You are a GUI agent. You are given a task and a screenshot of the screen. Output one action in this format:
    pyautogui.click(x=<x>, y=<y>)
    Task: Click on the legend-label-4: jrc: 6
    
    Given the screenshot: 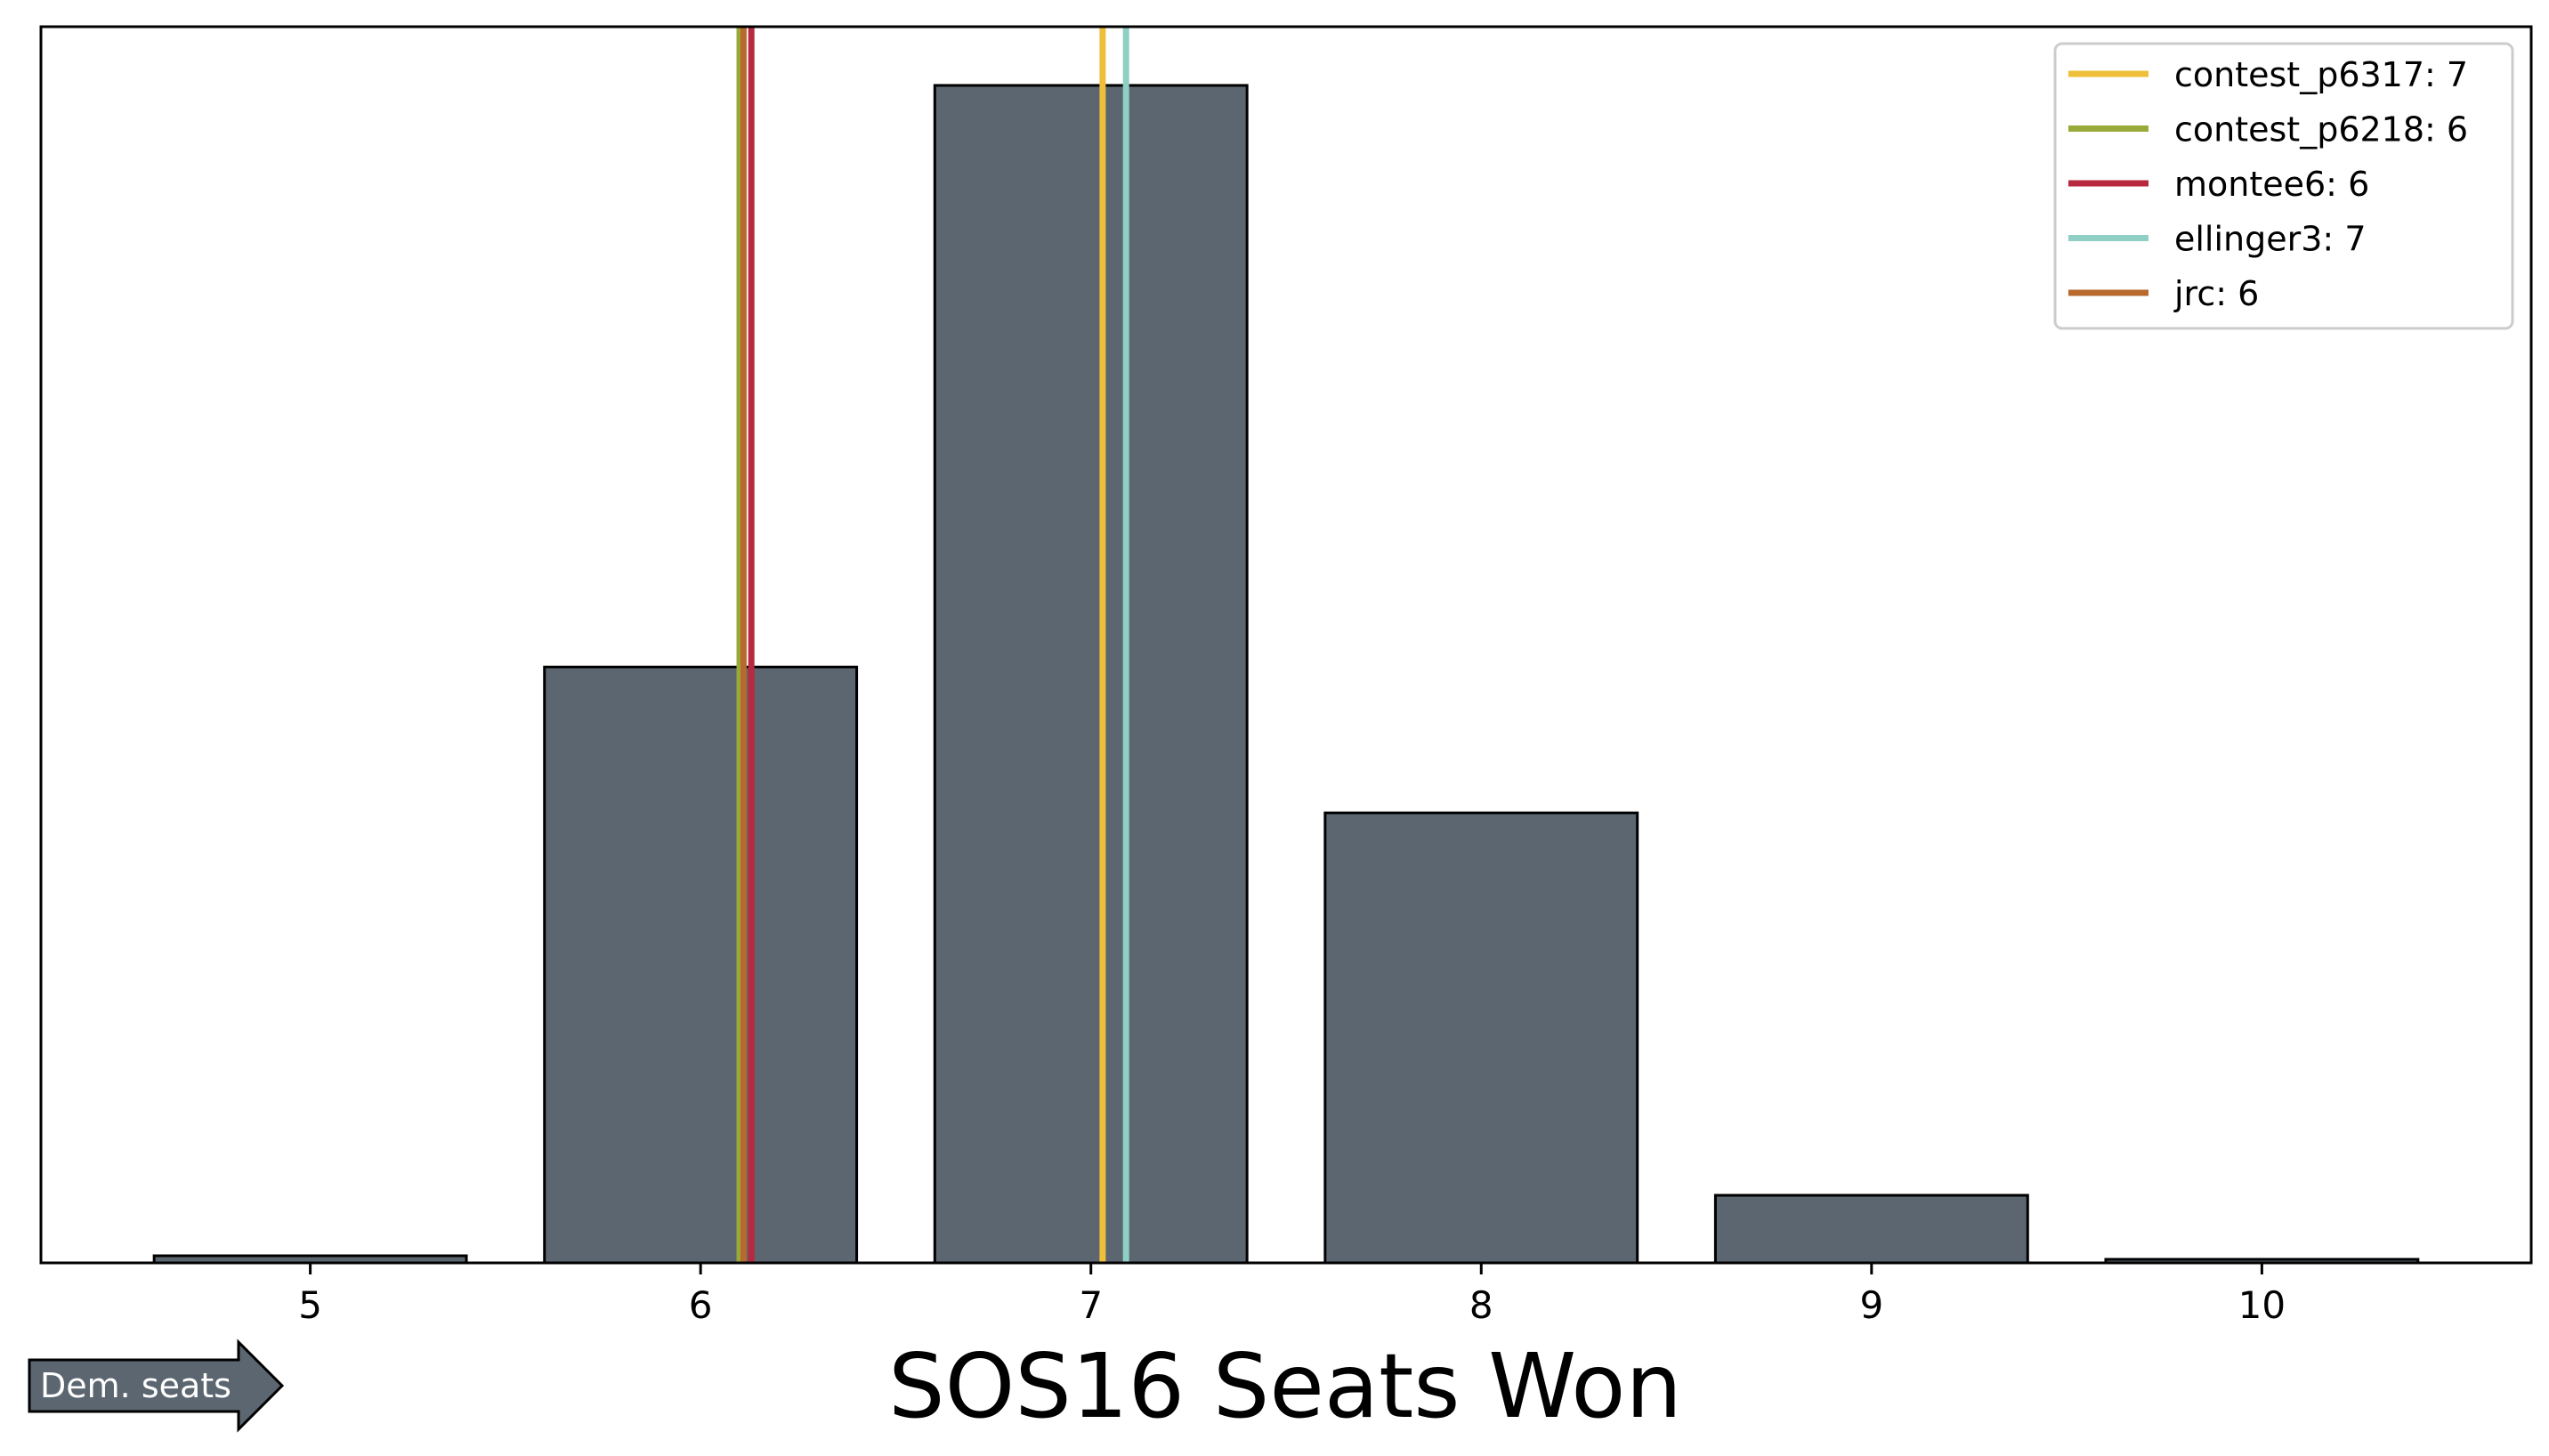 What is the action you would take?
    pyautogui.click(x=2216, y=293)
    